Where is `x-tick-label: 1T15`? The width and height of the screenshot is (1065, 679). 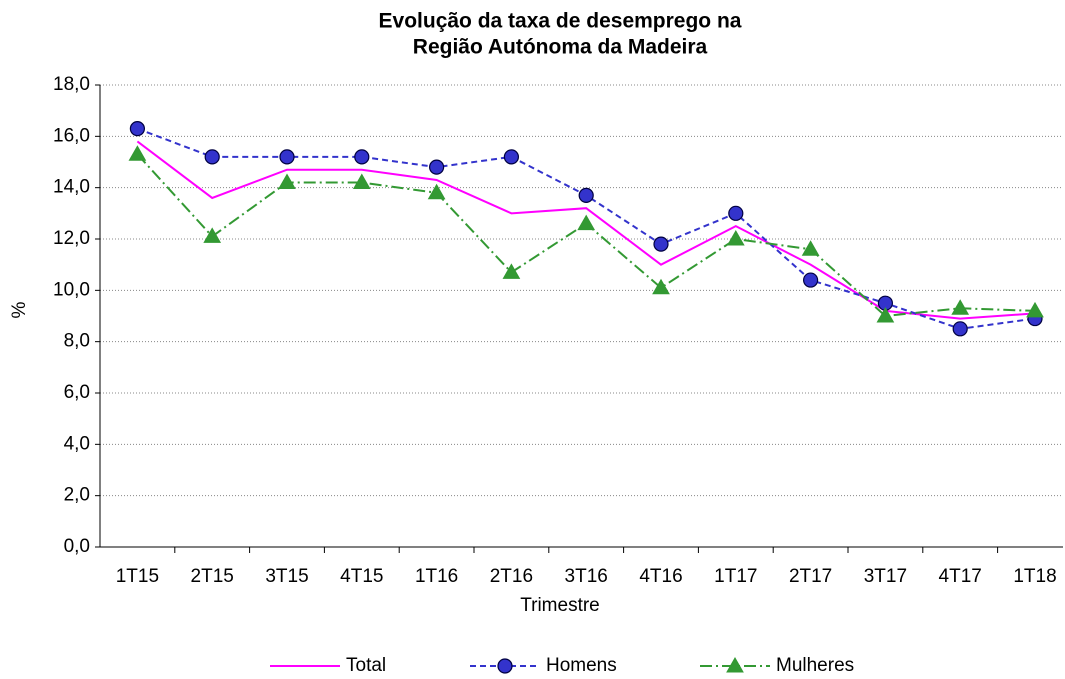 x-tick-label: 1T15 is located at coordinates (137, 576).